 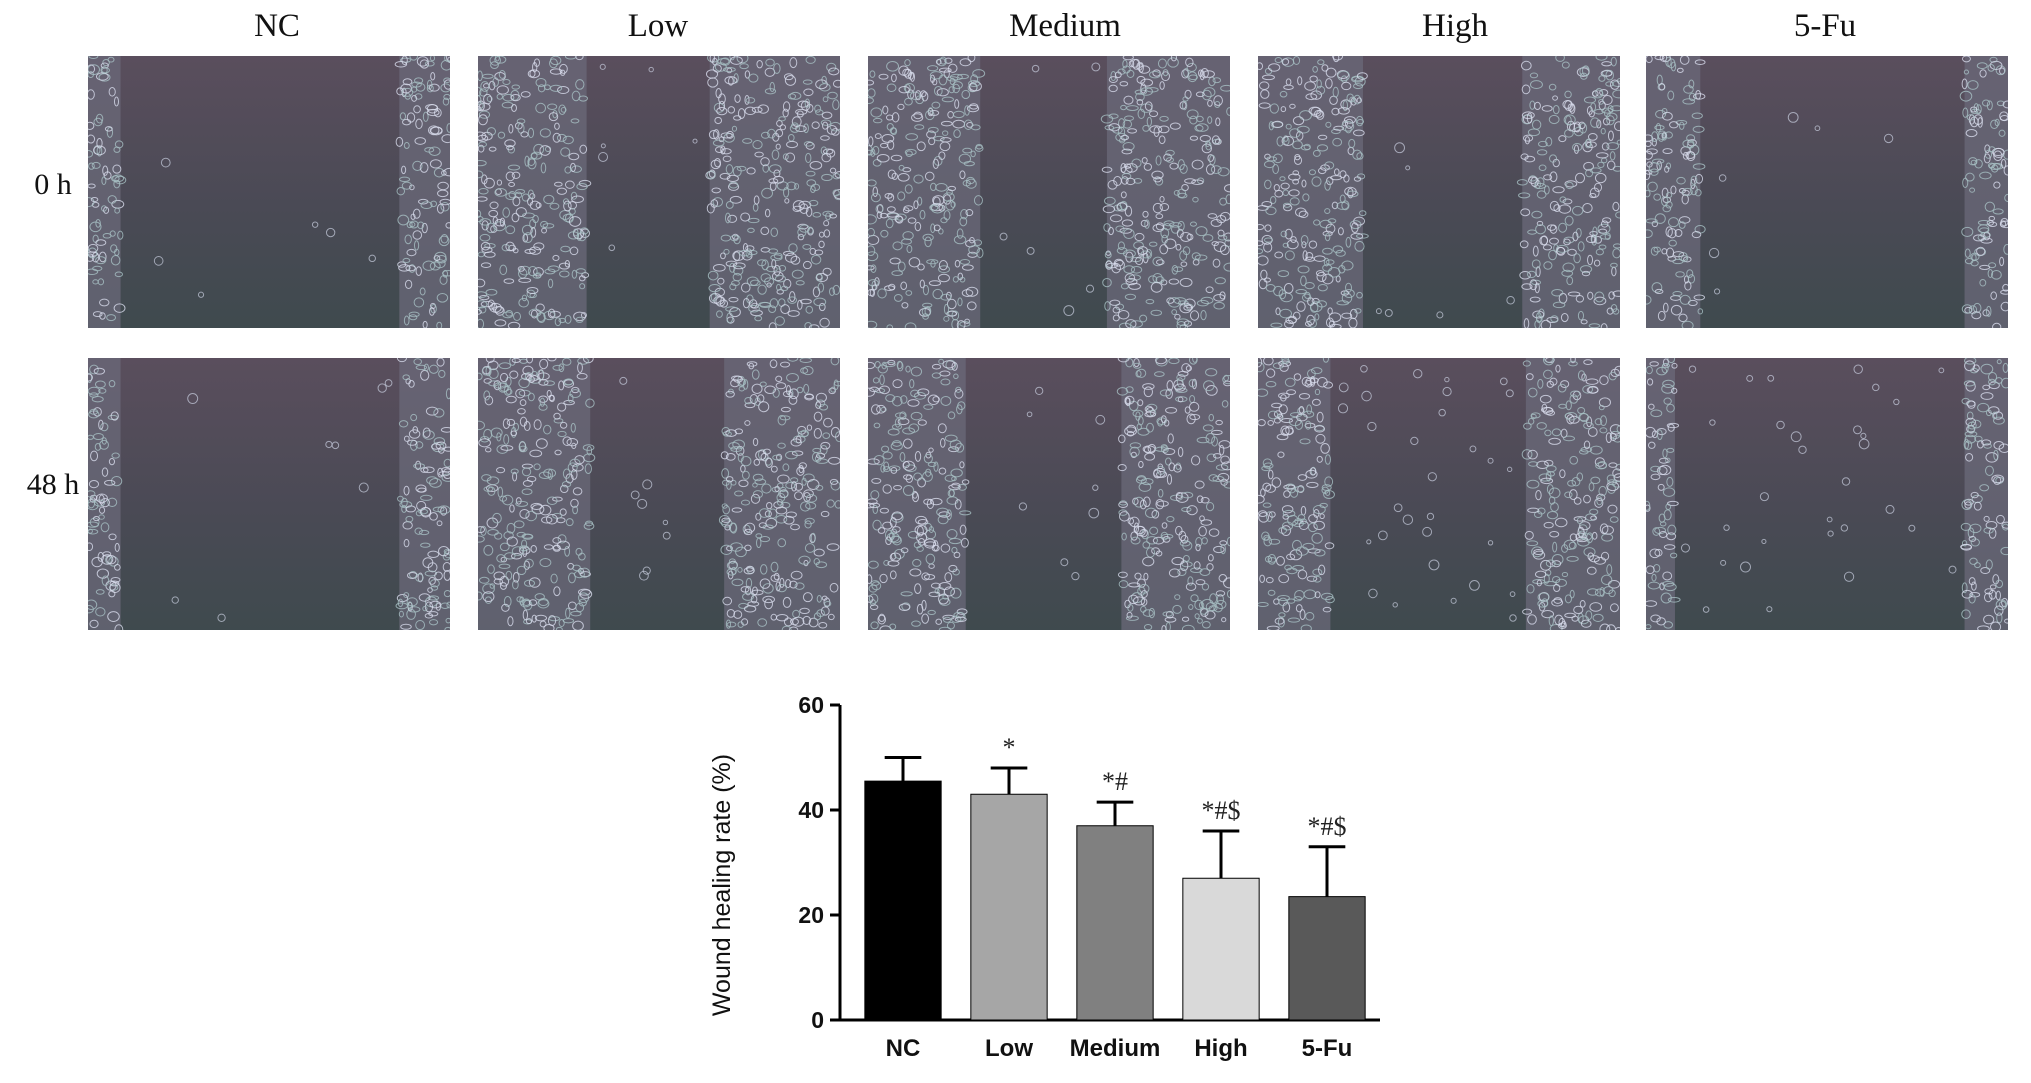 I want to click on significance-low: *, so click(x=1009, y=747).